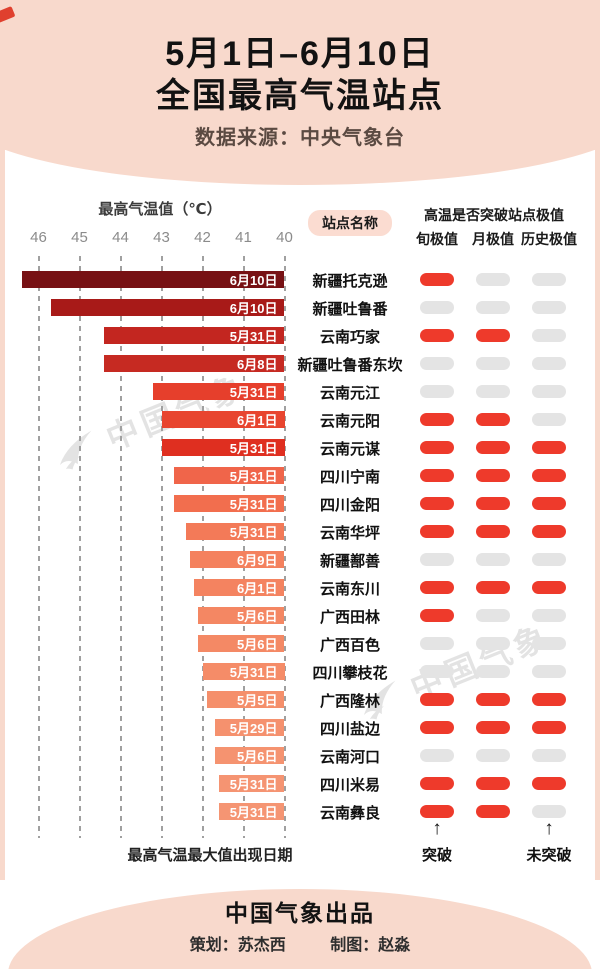  What do you see at coordinates (370, 945) in the screenshot?
I see `footer-cartographer: 制图：赵淼` at bounding box center [370, 945].